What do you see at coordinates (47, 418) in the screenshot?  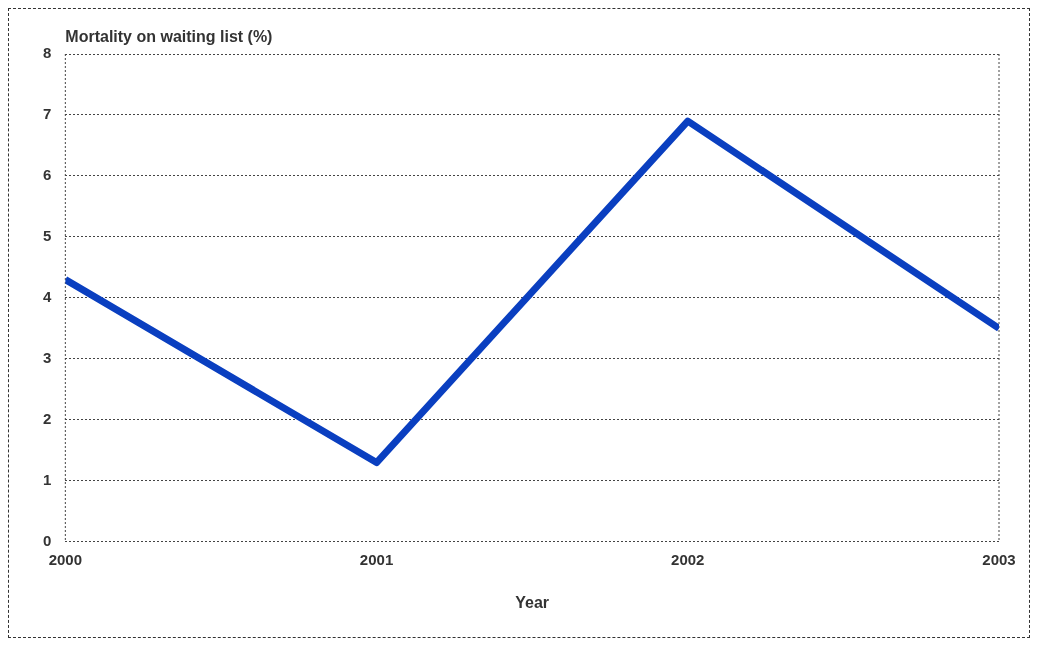 I see `y-tick-label: 2` at bounding box center [47, 418].